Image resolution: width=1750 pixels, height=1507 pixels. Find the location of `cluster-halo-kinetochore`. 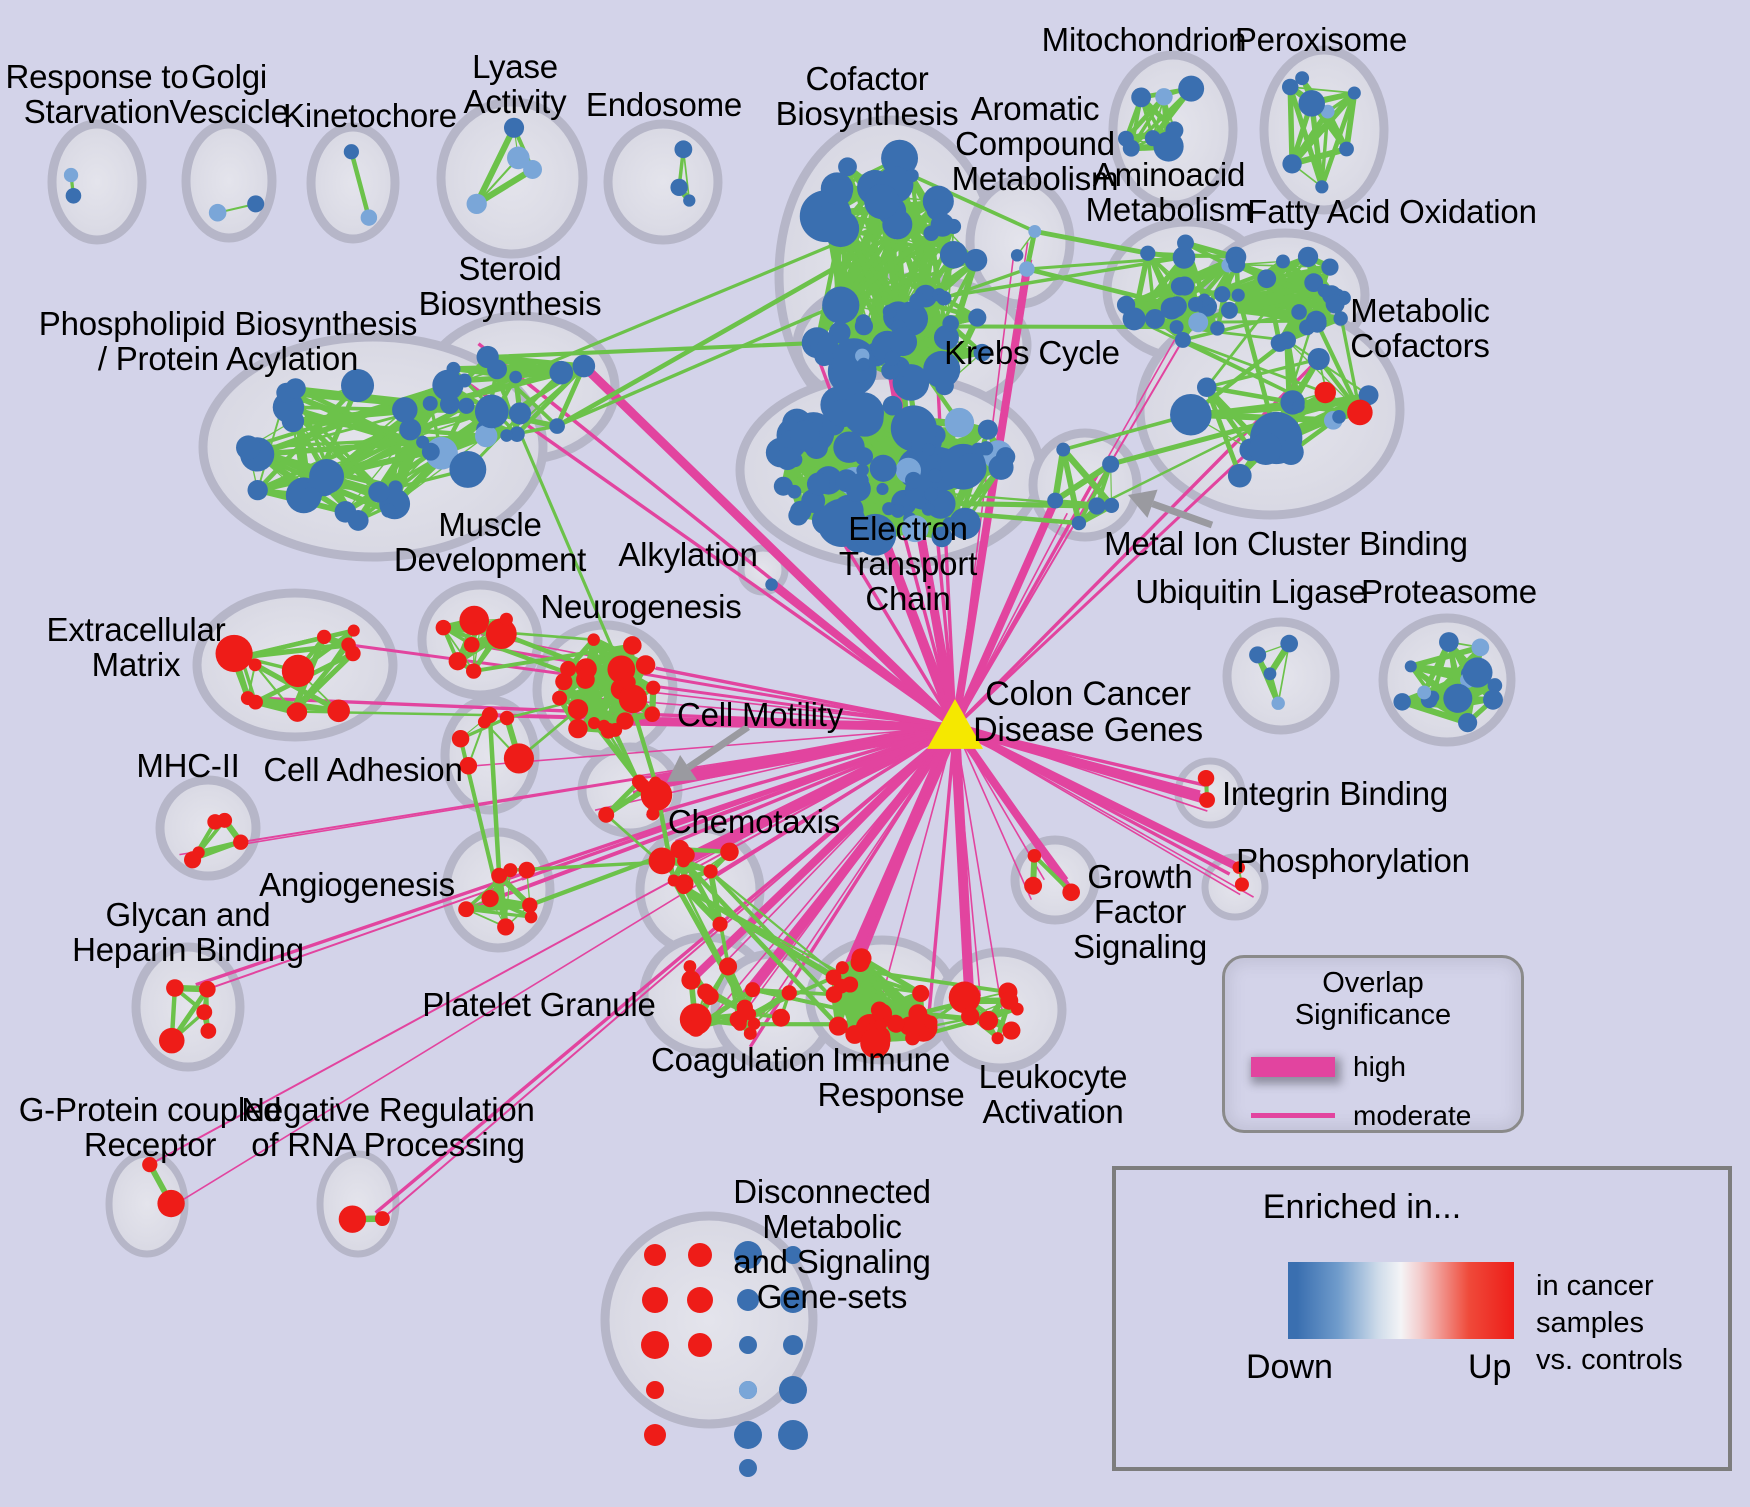

cluster-halo-kinetochore is located at coordinates (353, 183).